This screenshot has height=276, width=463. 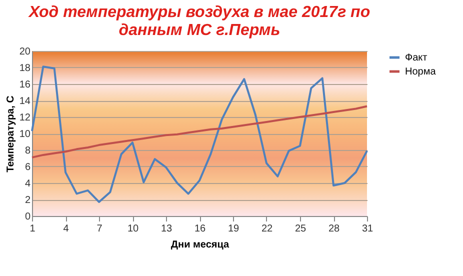 I want to click on text: Ход температуры воздуха в мае 2017г по, so click(x=199, y=12).